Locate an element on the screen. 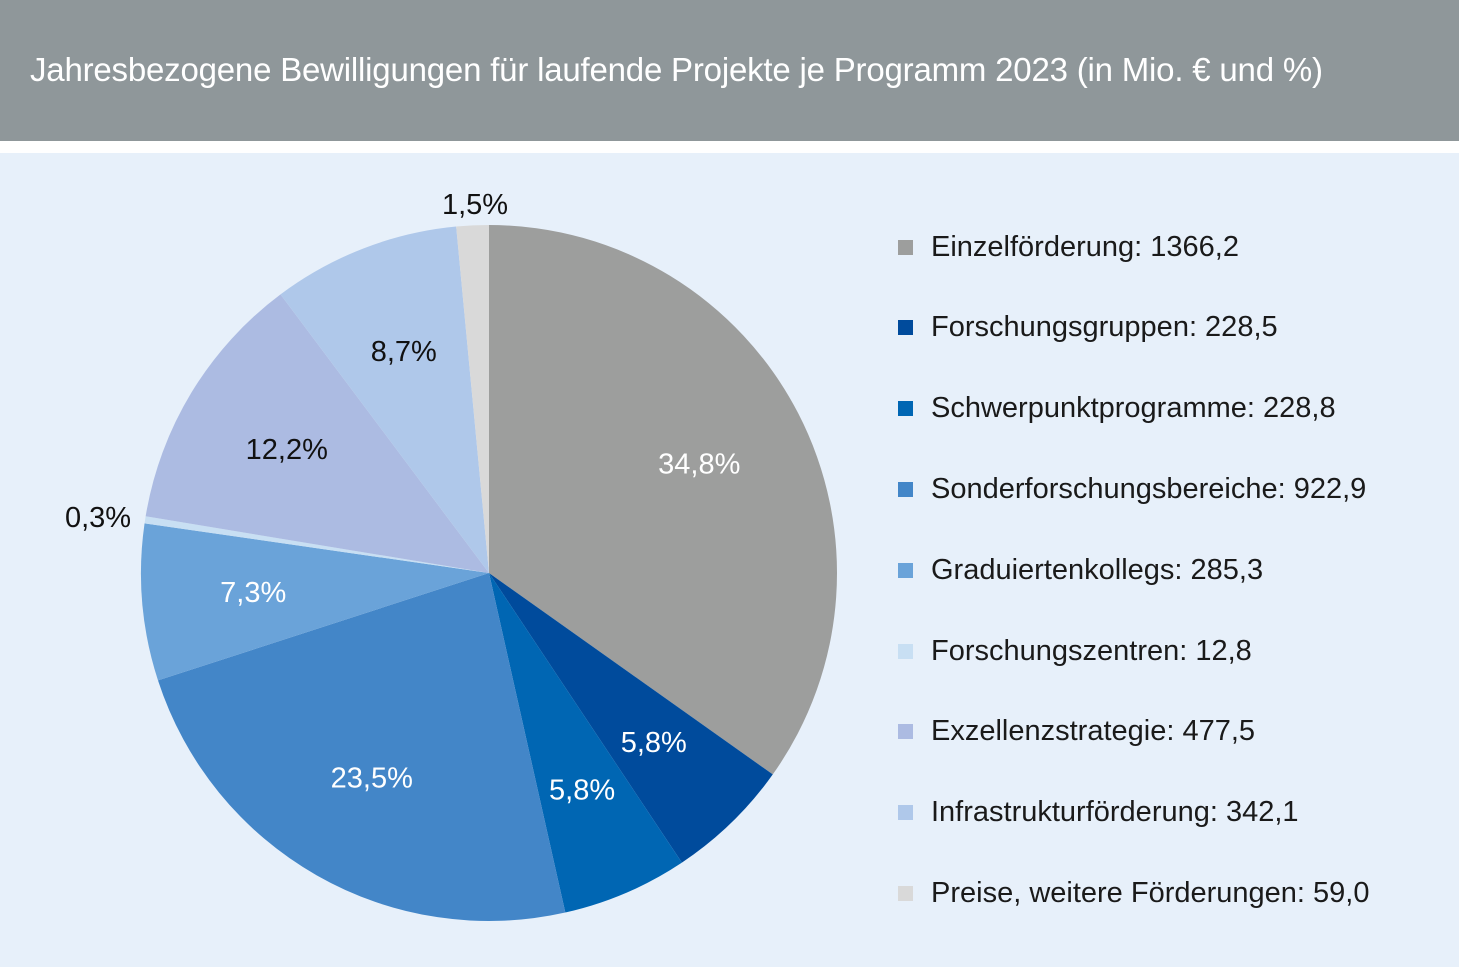 Image resolution: width=1459 pixels, height=967 pixels. legend-item-9: Preise, weitere Förderungen: 59,0 is located at coordinates (1133, 893).